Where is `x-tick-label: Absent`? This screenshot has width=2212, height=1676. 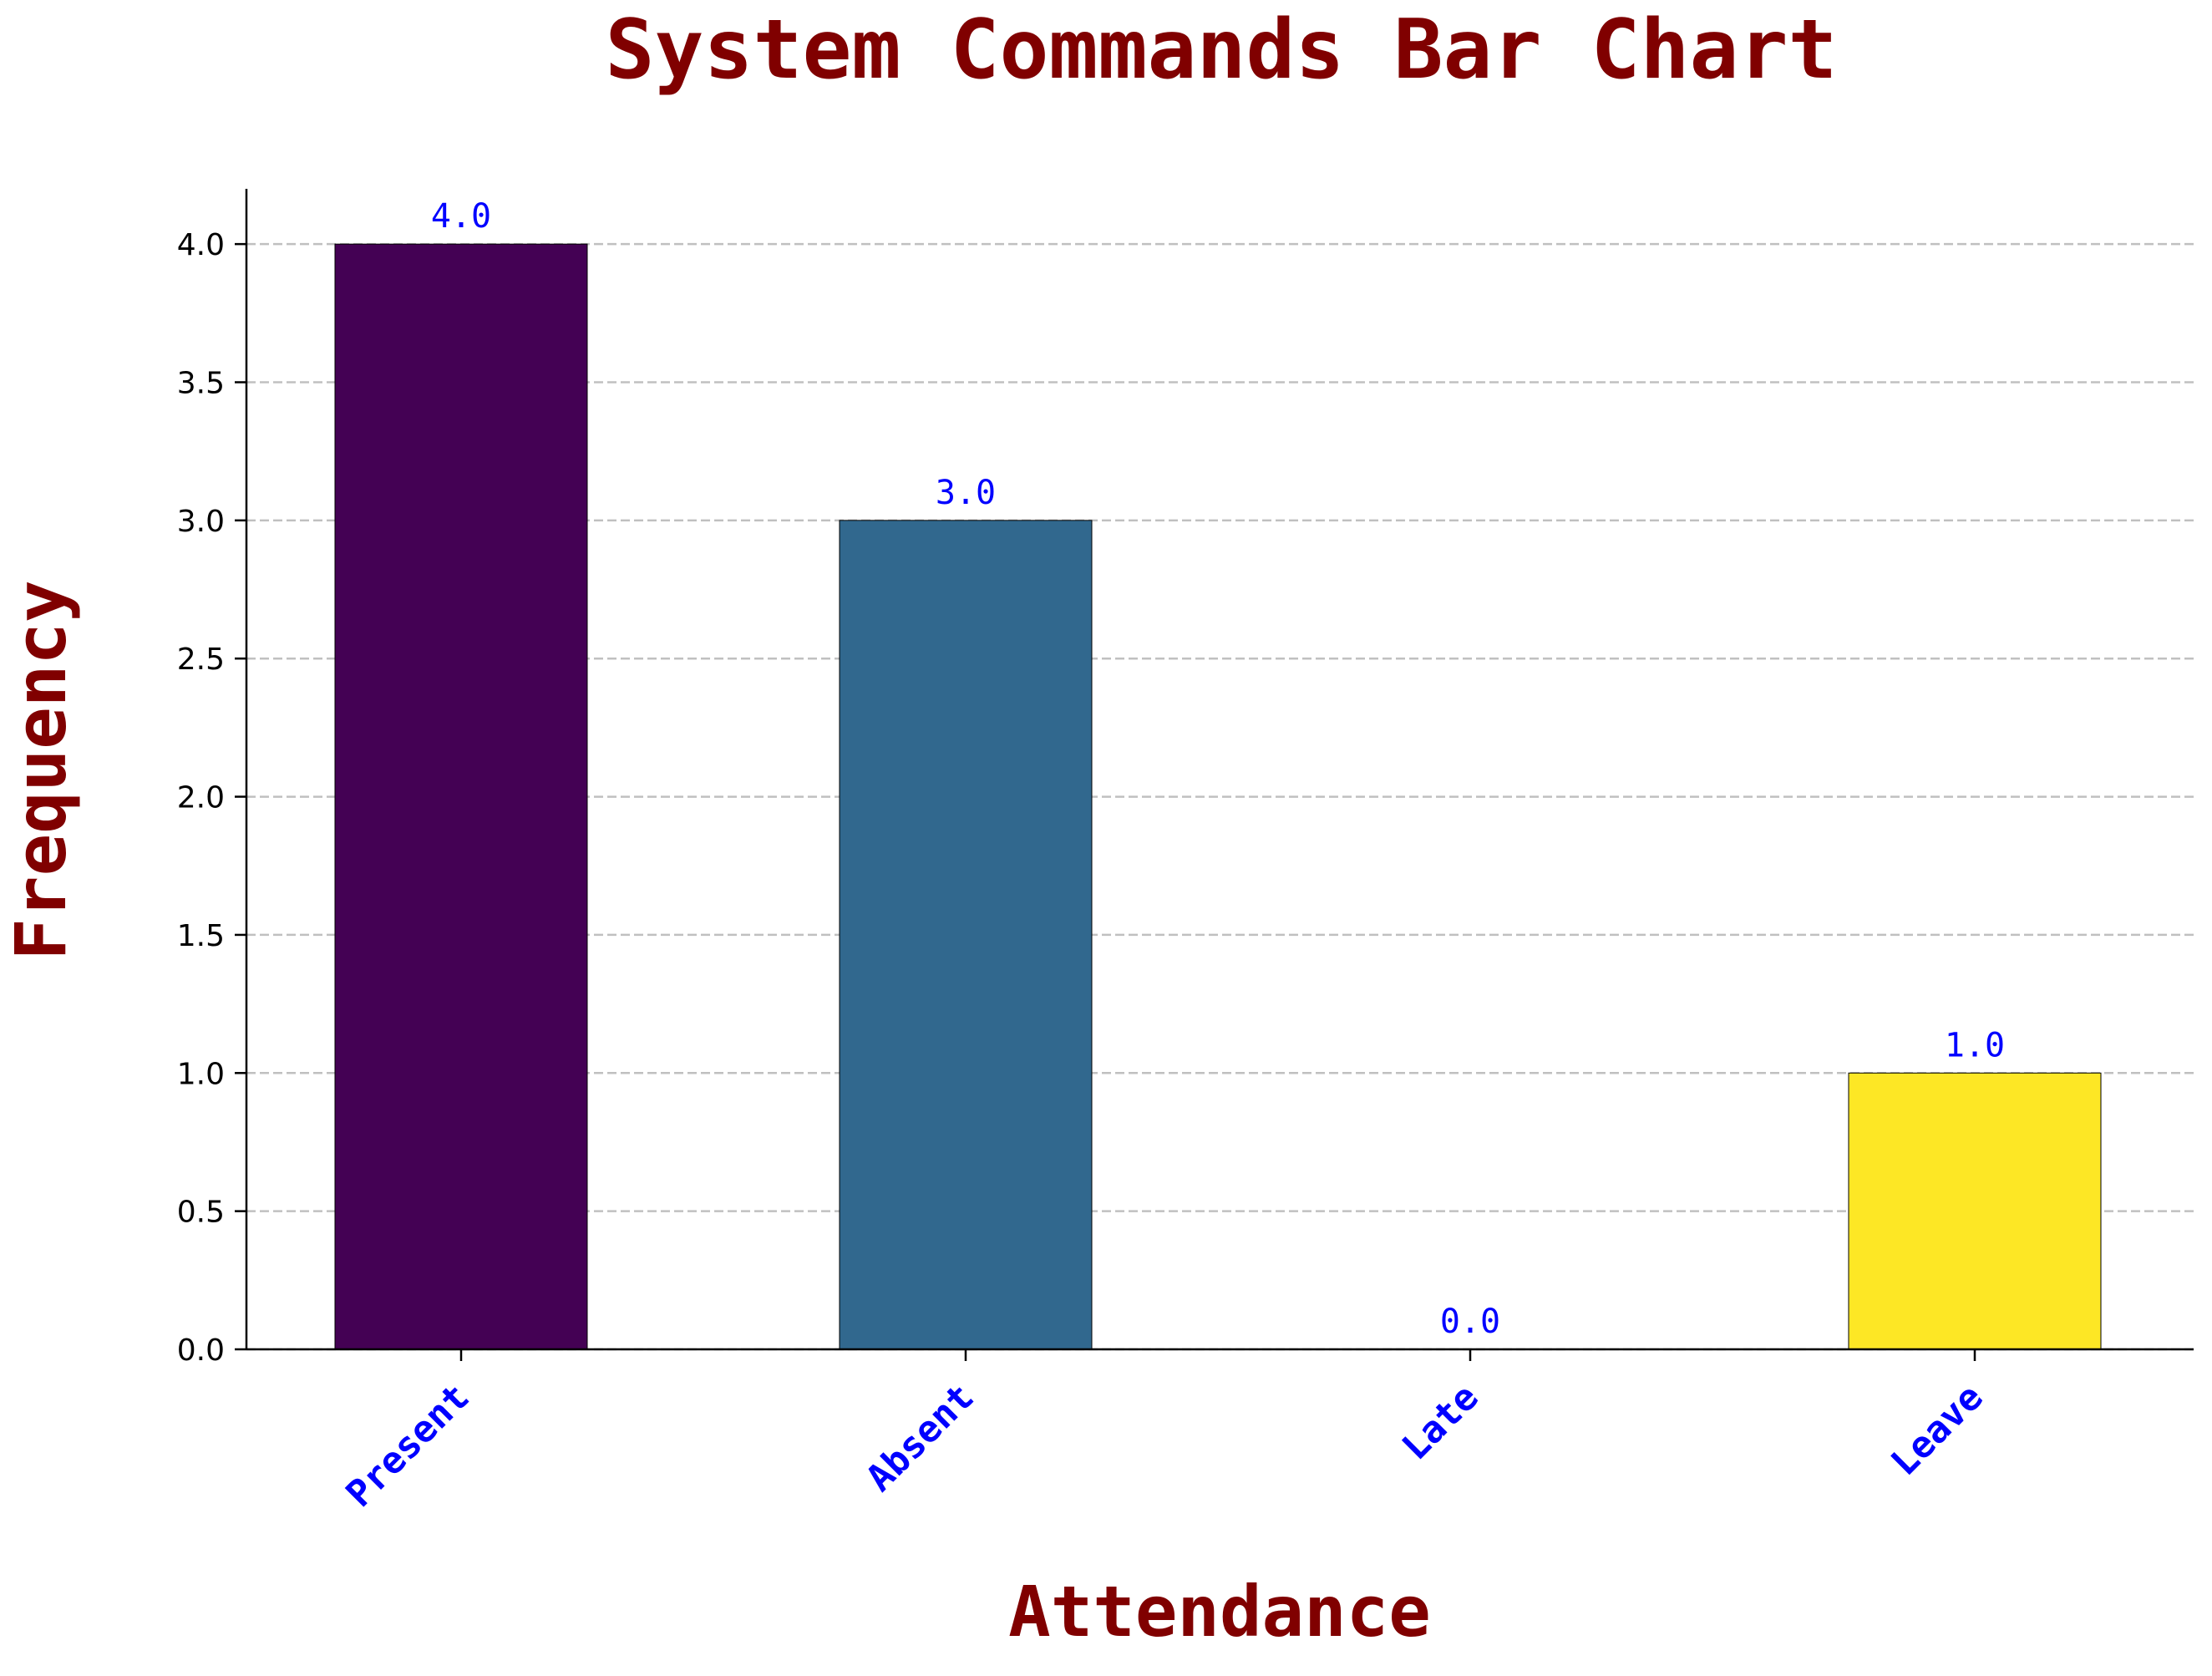 x-tick-label: Absent is located at coordinates (920, 1438).